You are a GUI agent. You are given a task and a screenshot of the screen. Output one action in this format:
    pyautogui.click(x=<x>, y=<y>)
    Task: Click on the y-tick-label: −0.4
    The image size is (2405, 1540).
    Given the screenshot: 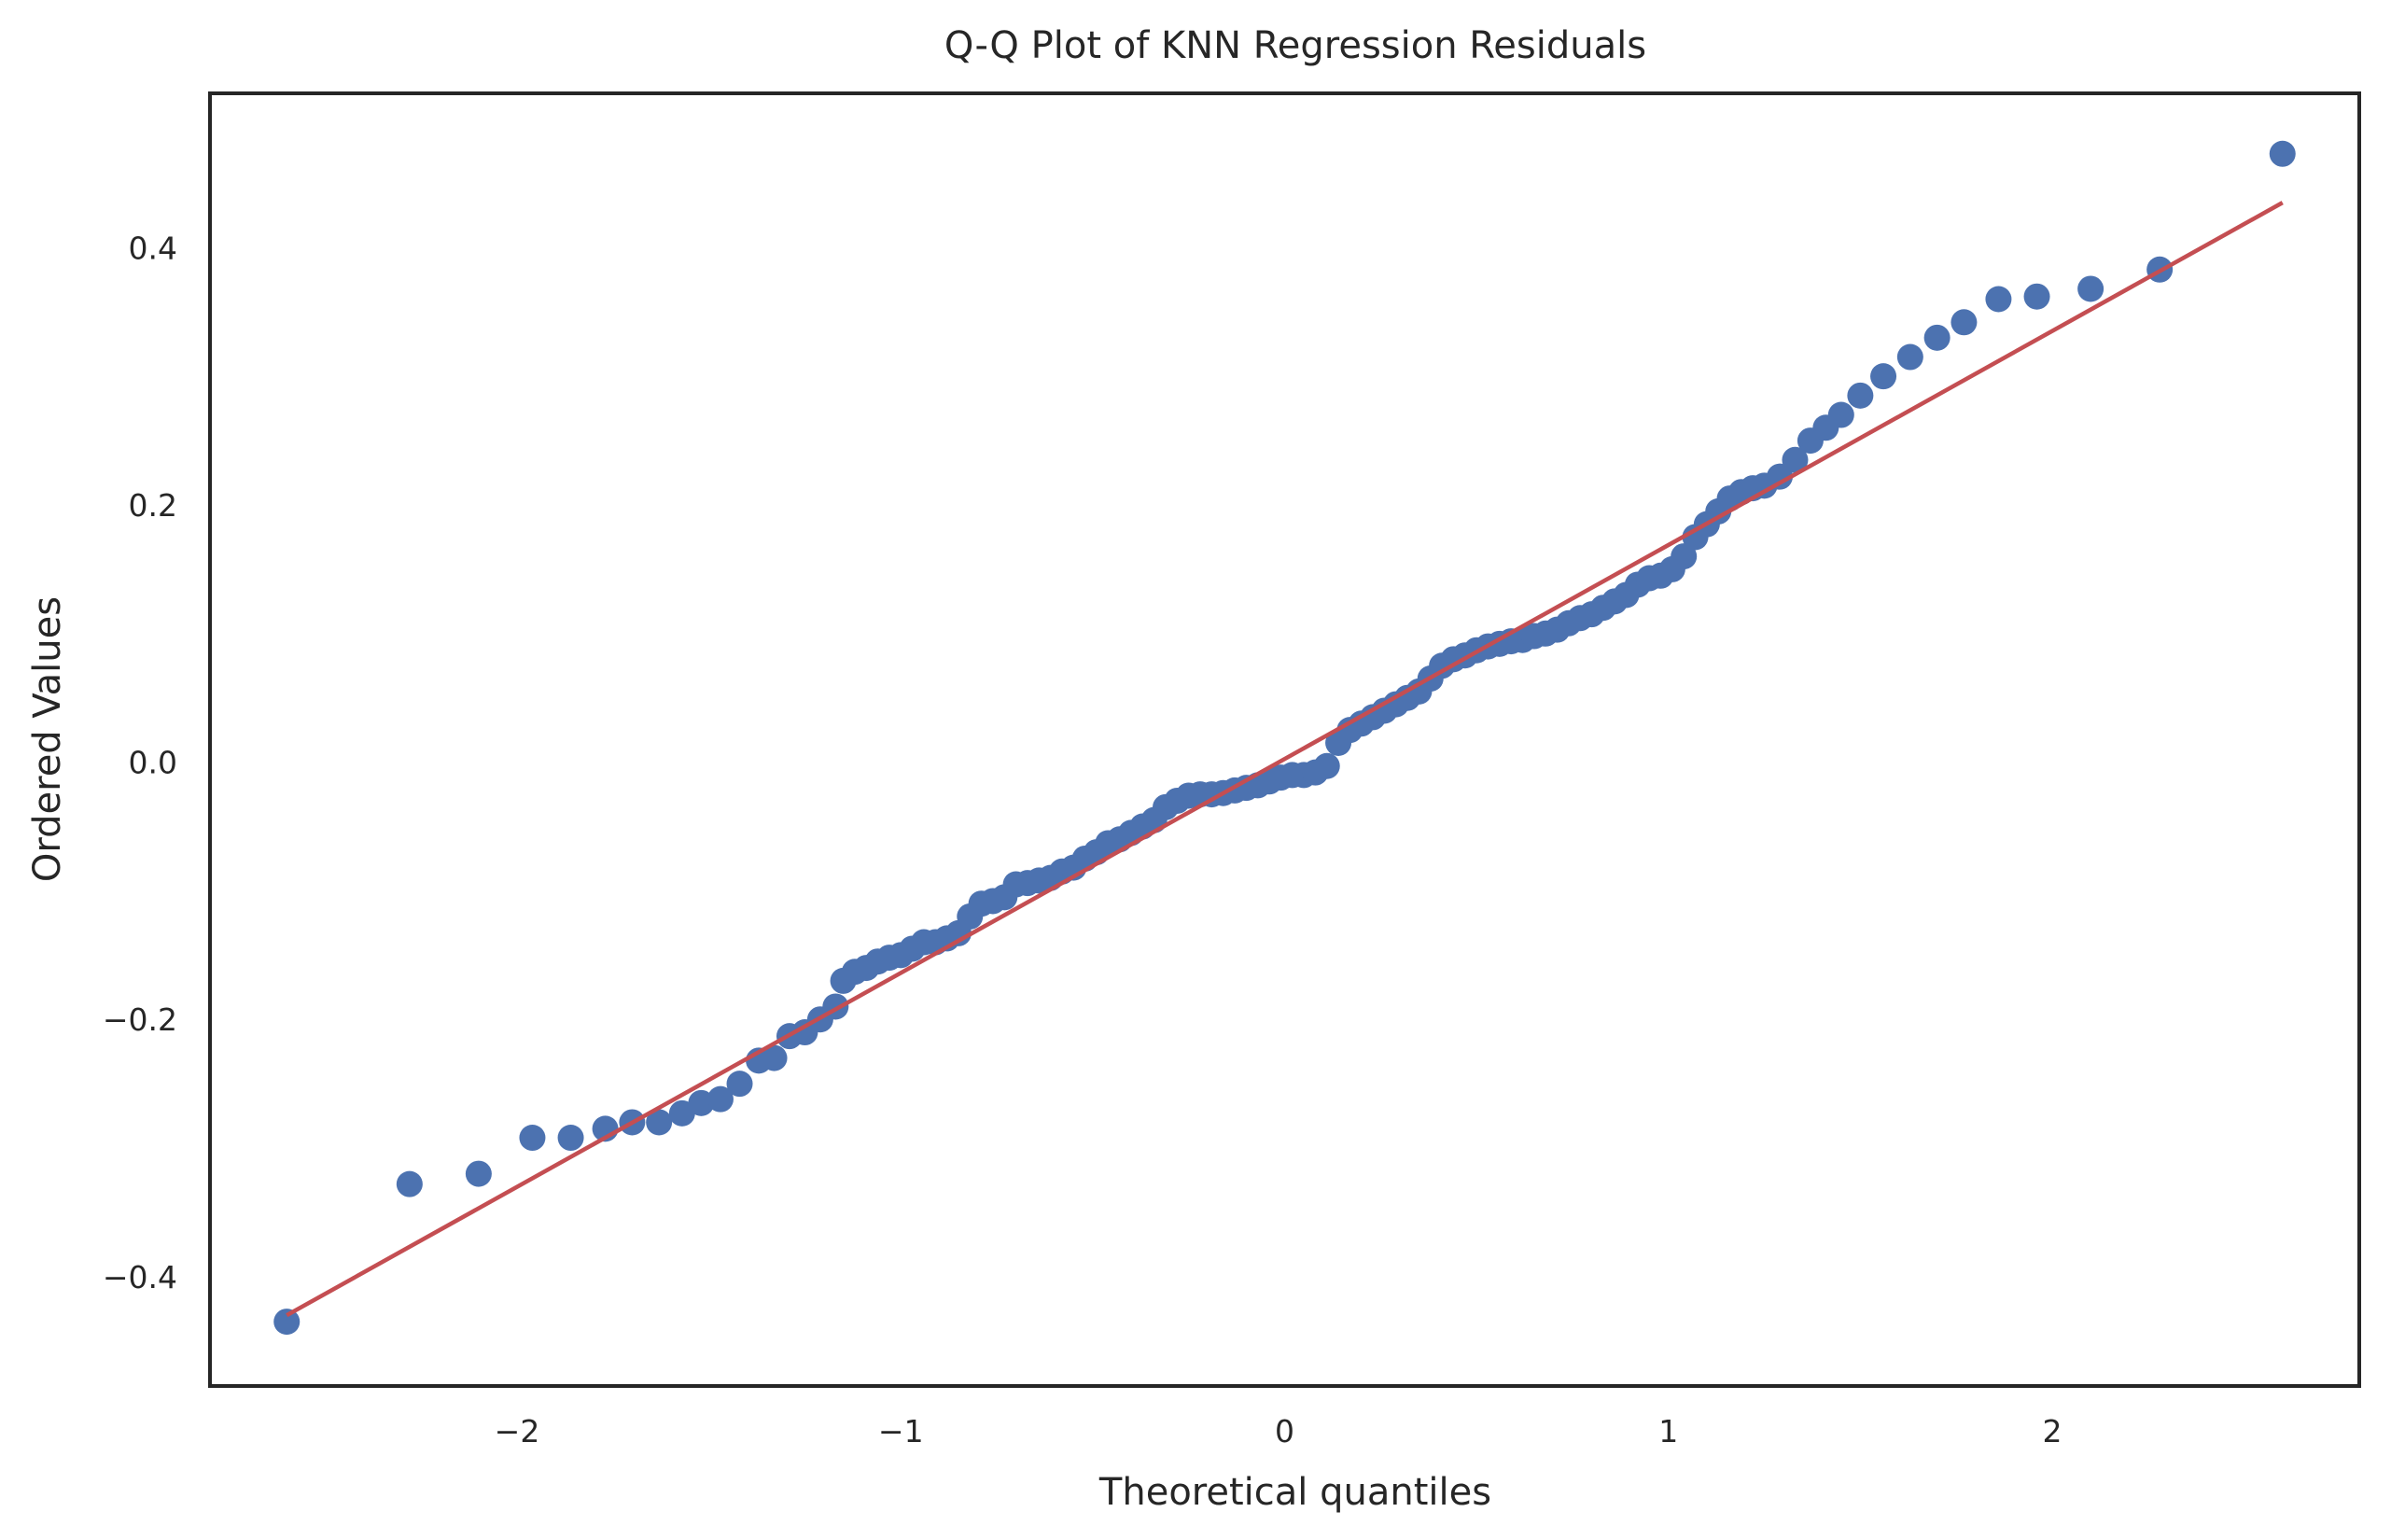 What is the action you would take?
    pyautogui.click(x=140, y=1277)
    